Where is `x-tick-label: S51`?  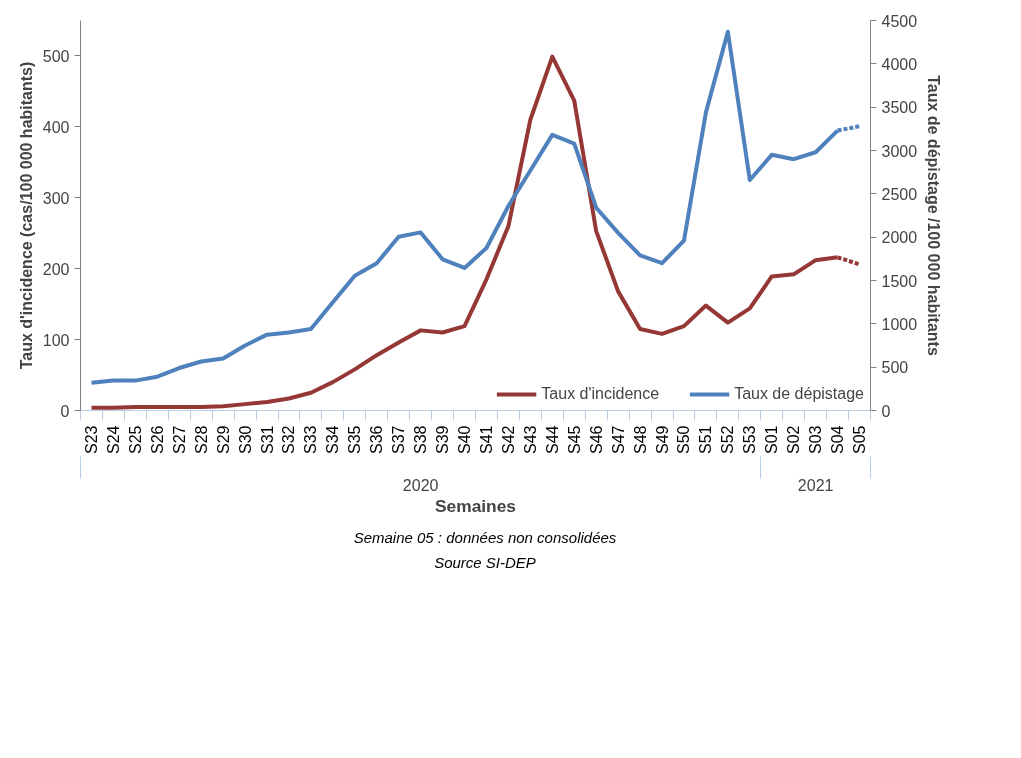
x-tick-label: S51 is located at coordinates (706, 439).